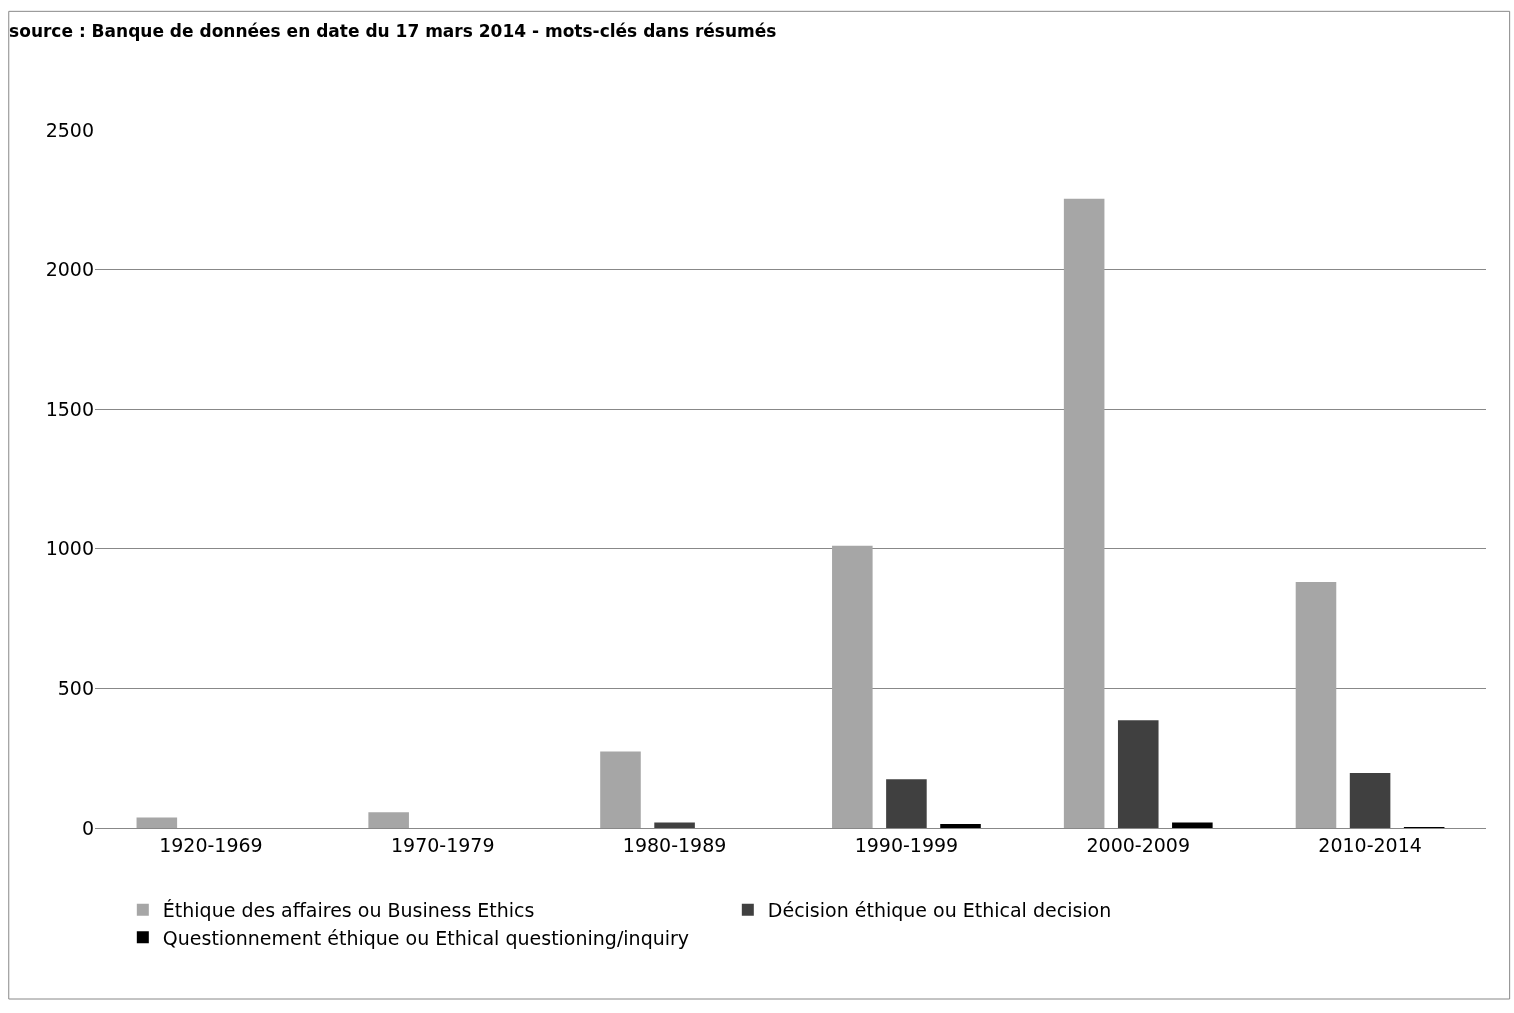  Describe the element at coordinates (426, 937) in the screenshot. I see `legend-label: Questionnement éthique ou Ethical questioning/inquiry` at that location.